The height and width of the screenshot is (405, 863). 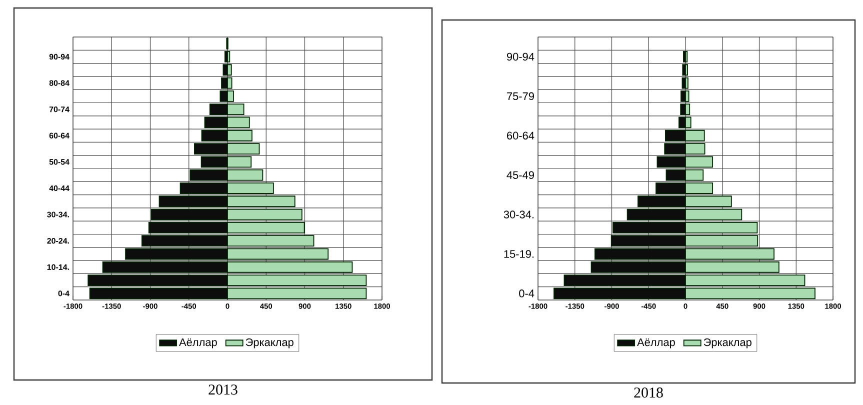 I want to click on y-tick-label: 0-4, so click(x=526, y=294).